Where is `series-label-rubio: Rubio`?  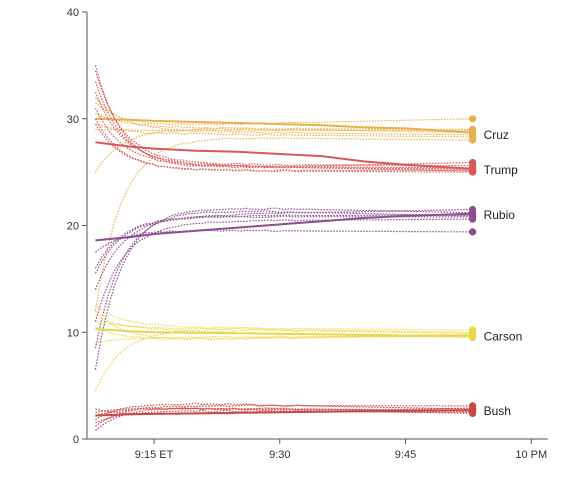
series-label-rubio: Rubio is located at coordinates (500, 215).